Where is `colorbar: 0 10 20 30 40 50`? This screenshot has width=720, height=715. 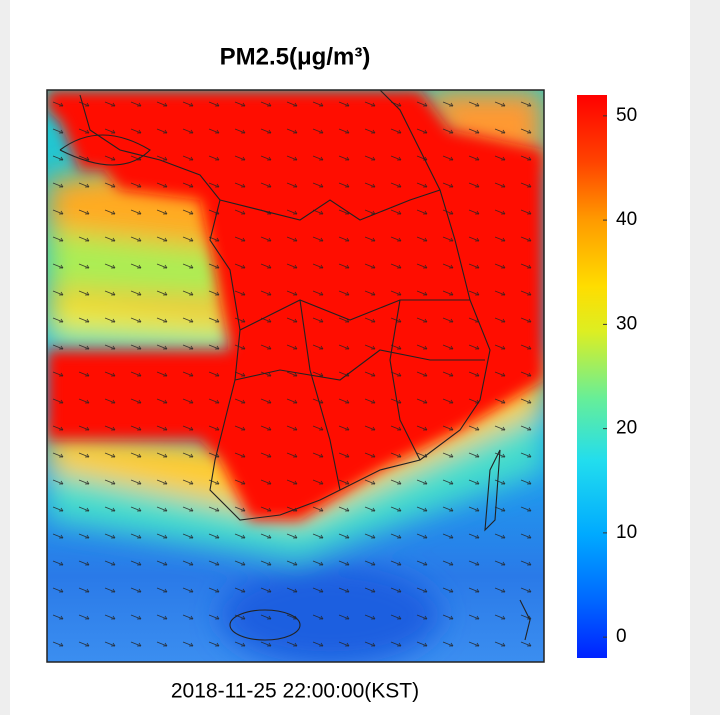 colorbar: 0 10 20 30 40 50 is located at coordinates (607, 376).